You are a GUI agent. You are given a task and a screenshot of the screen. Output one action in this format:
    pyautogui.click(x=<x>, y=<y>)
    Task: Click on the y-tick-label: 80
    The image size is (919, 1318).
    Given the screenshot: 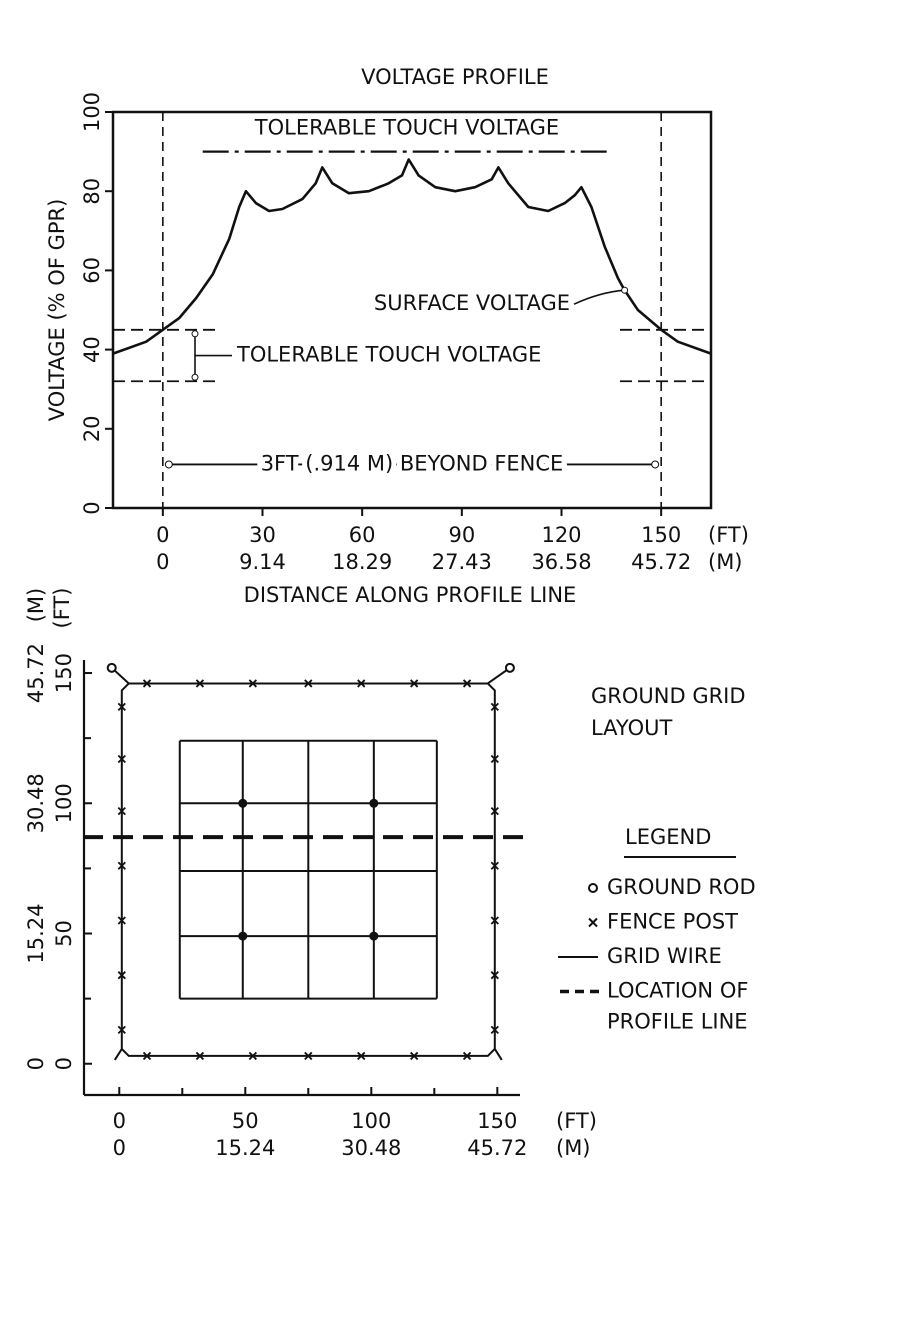 What is the action you would take?
    pyautogui.click(x=92, y=191)
    